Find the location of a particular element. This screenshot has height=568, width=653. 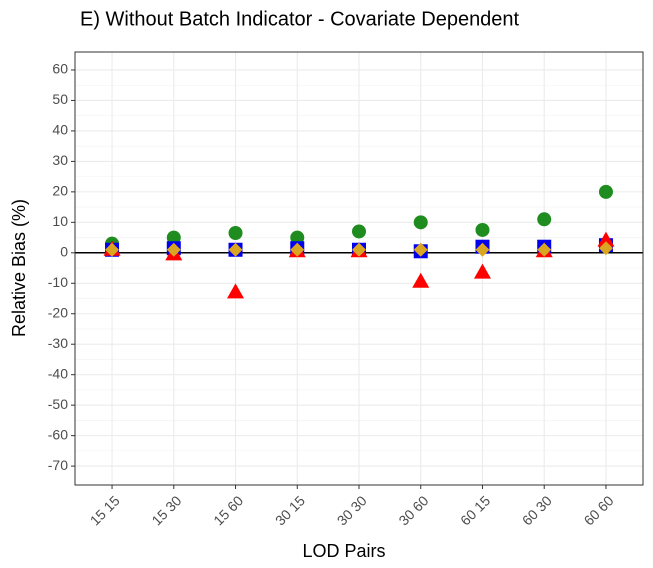

y-tick-label: -40 is located at coordinates (58, 373).